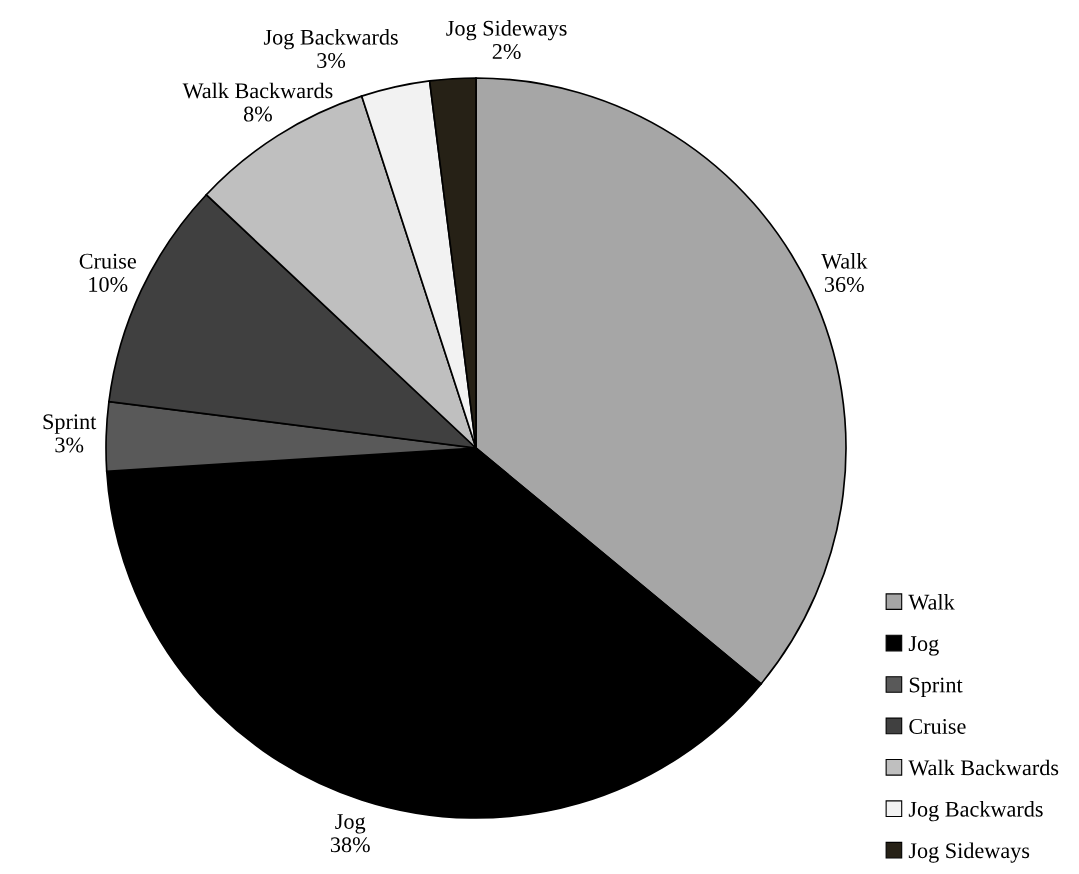 Image resolution: width=1079 pixels, height=874 pixels. Describe the element at coordinates (257, 90) in the screenshot. I see `slice-label: Walk Backwards` at that location.